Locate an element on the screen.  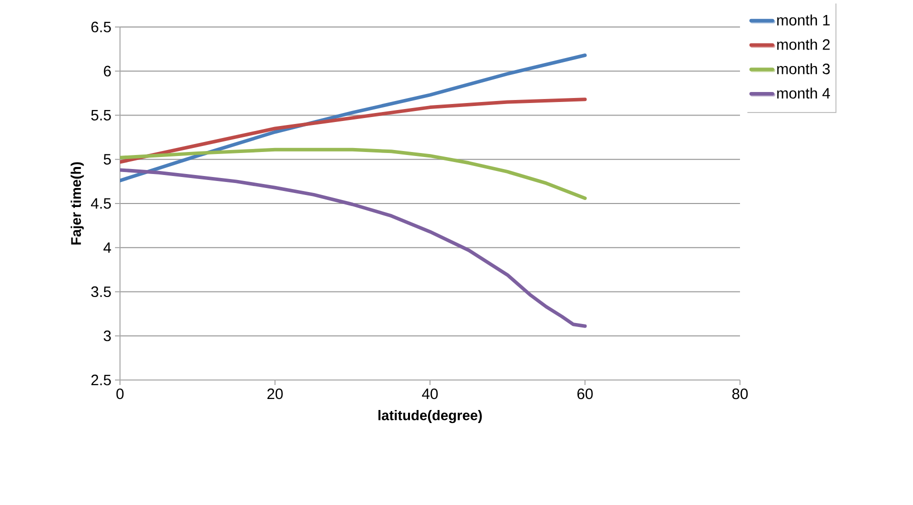
legend-label: month 2 is located at coordinates (803, 44).